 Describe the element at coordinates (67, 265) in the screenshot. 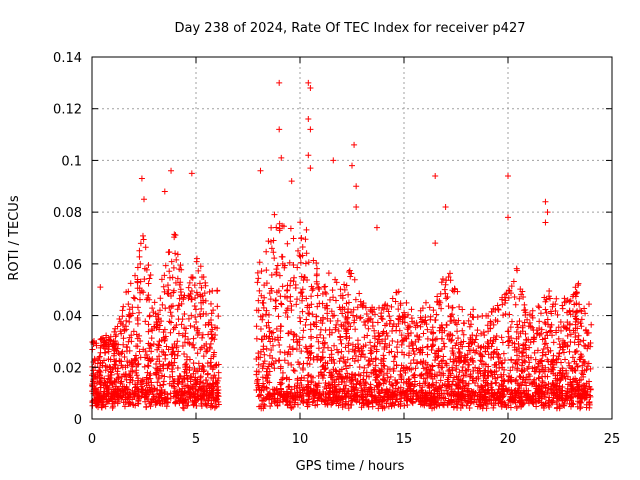

I see `y-tick-label: 0.06` at that location.